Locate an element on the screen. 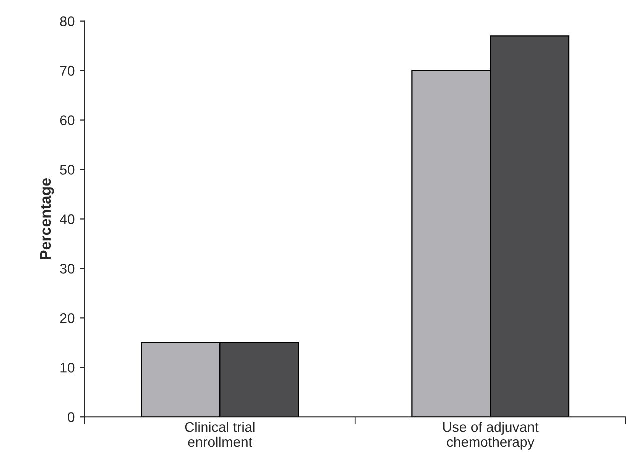  y-tick-label: 50 is located at coordinates (67, 170).